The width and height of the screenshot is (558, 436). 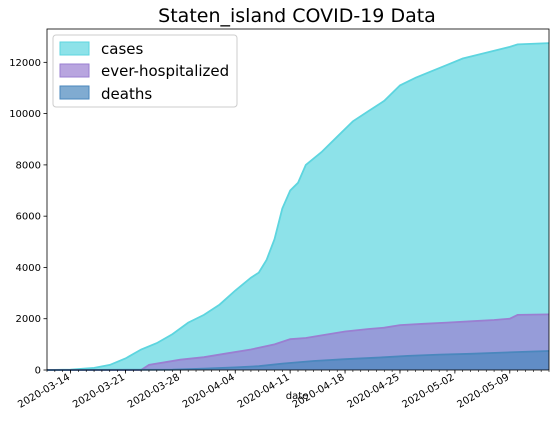 I want to click on area-edge-ever-hospitalized, so click(x=298, y=342).